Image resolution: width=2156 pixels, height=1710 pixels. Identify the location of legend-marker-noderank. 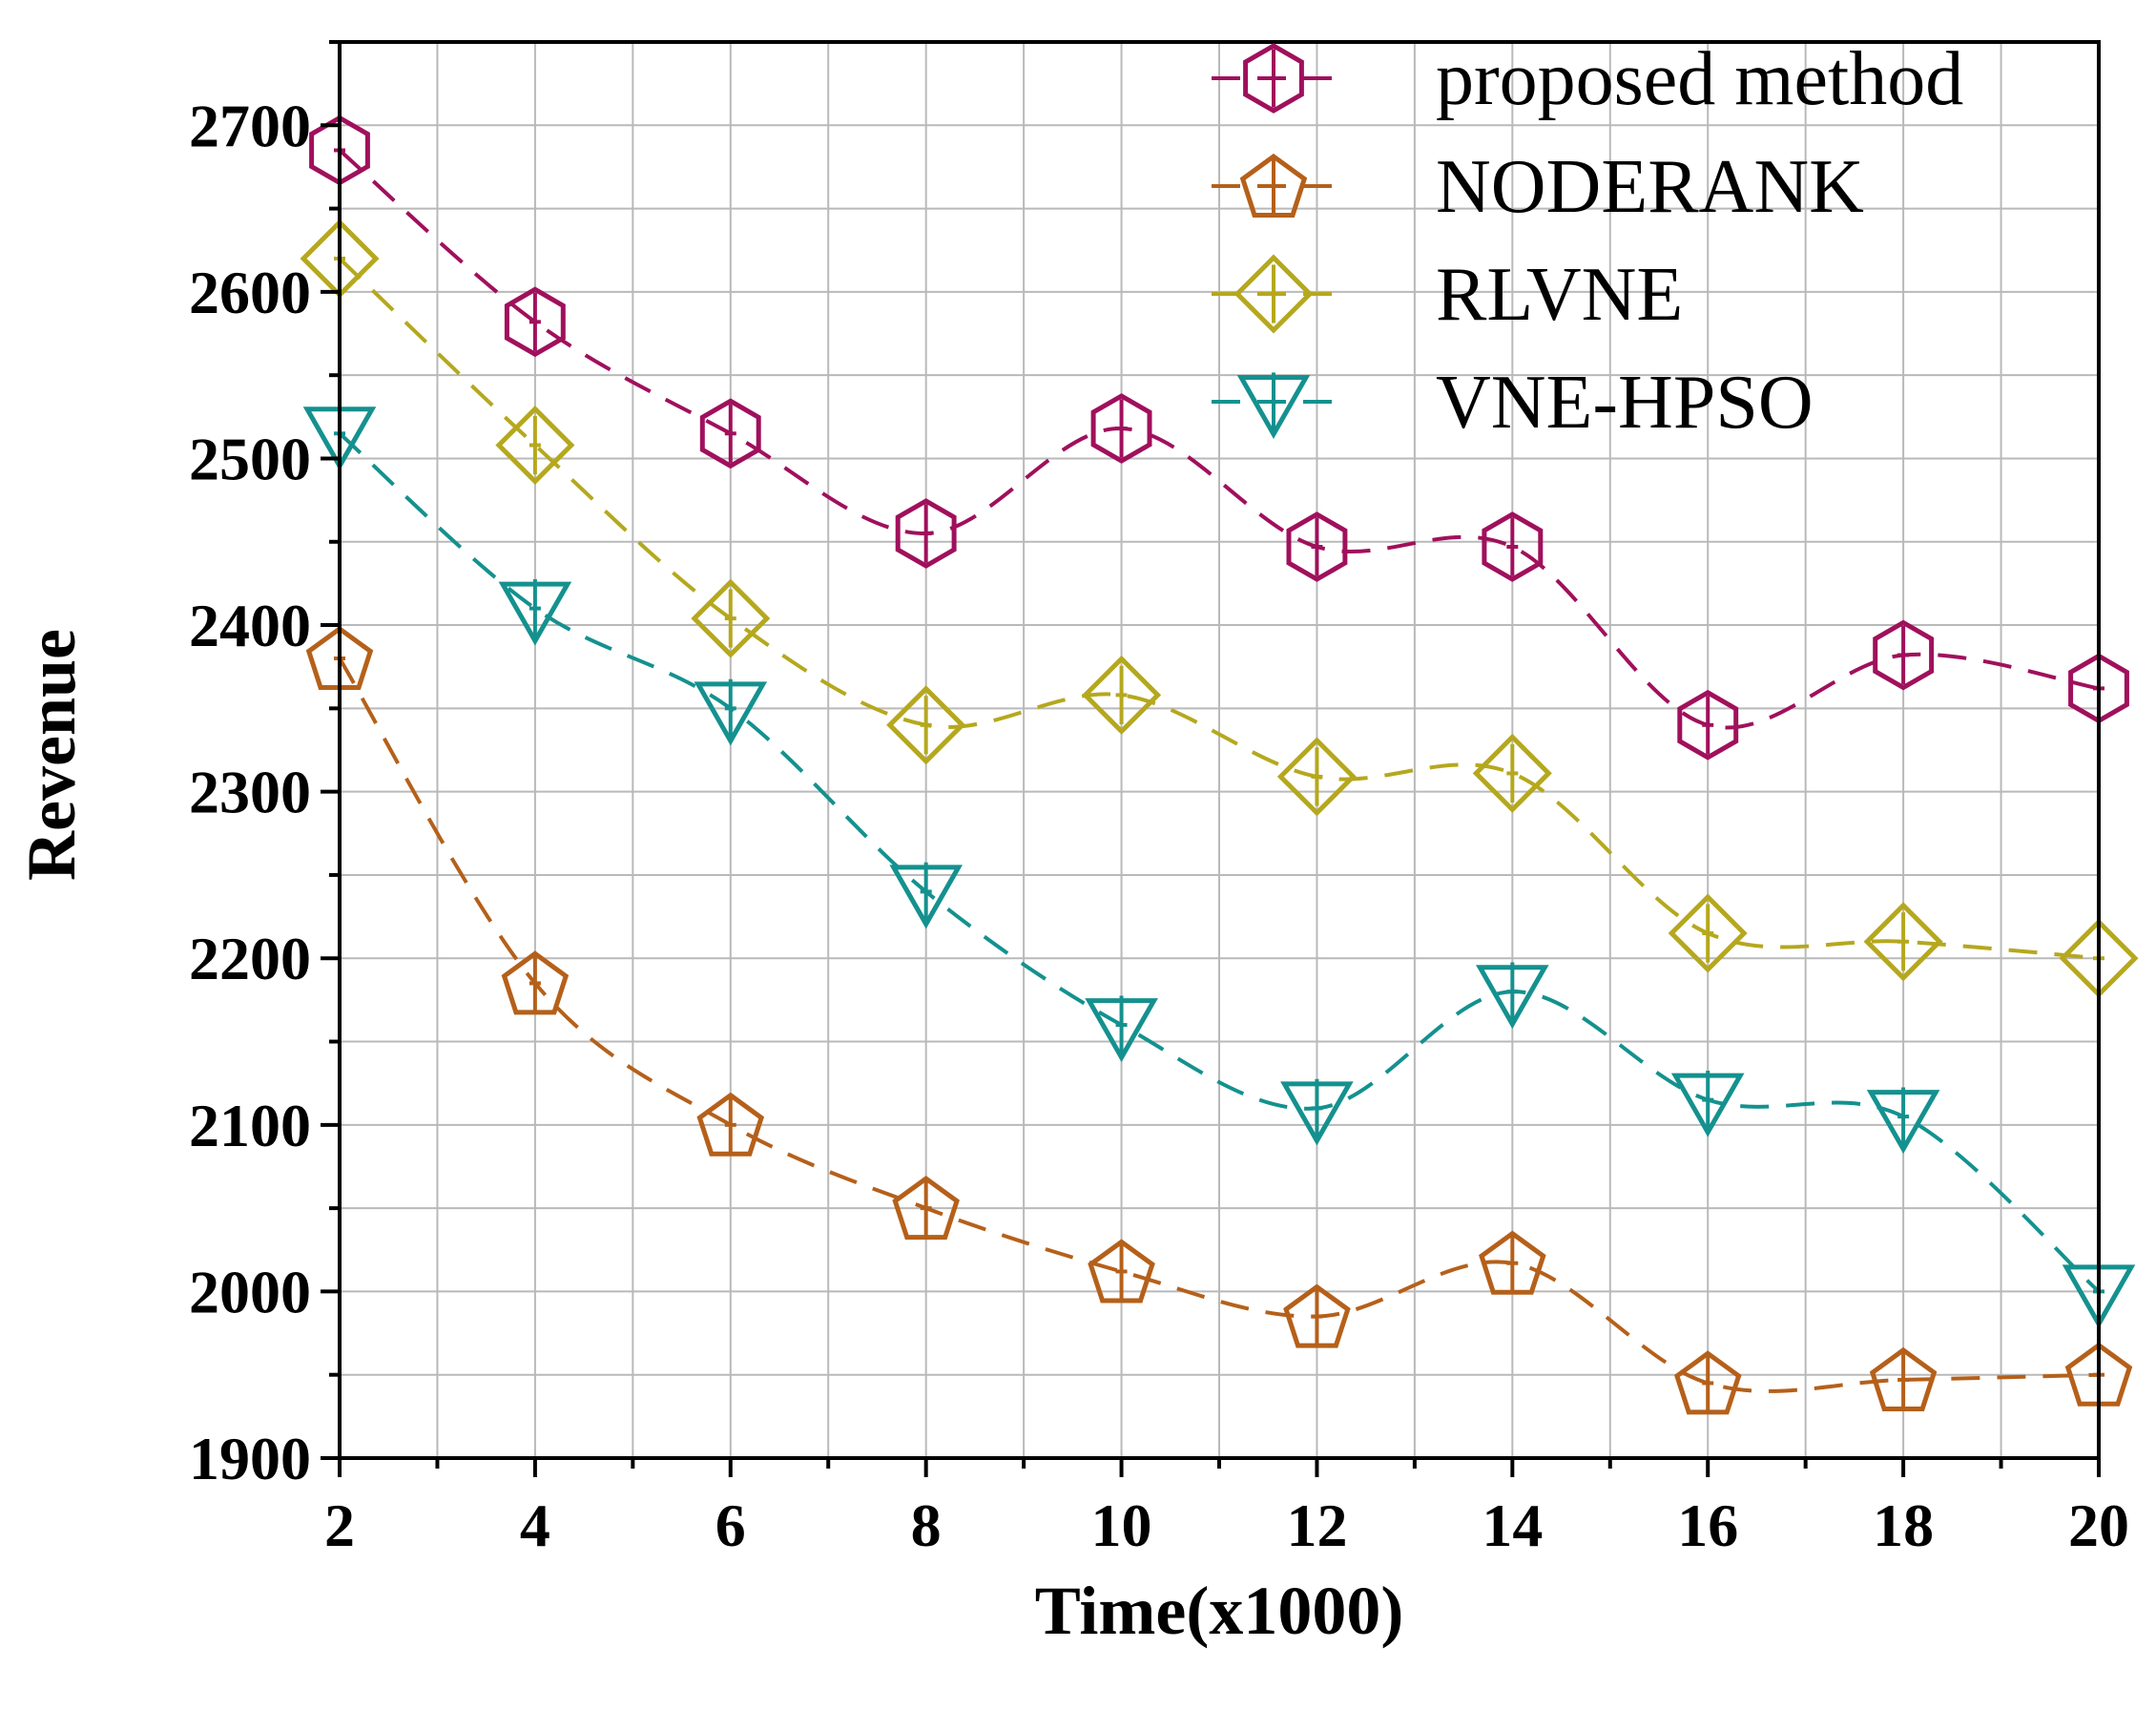
(1273, 185).